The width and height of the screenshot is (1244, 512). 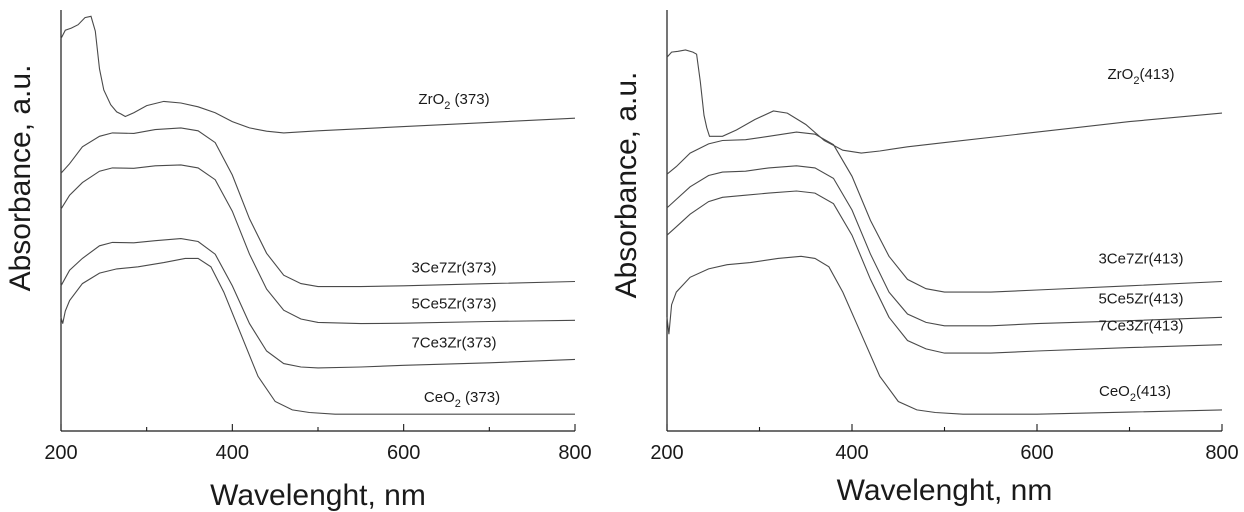 I want to click on series-label: CeO2 (373), so click(x=462, y=399).